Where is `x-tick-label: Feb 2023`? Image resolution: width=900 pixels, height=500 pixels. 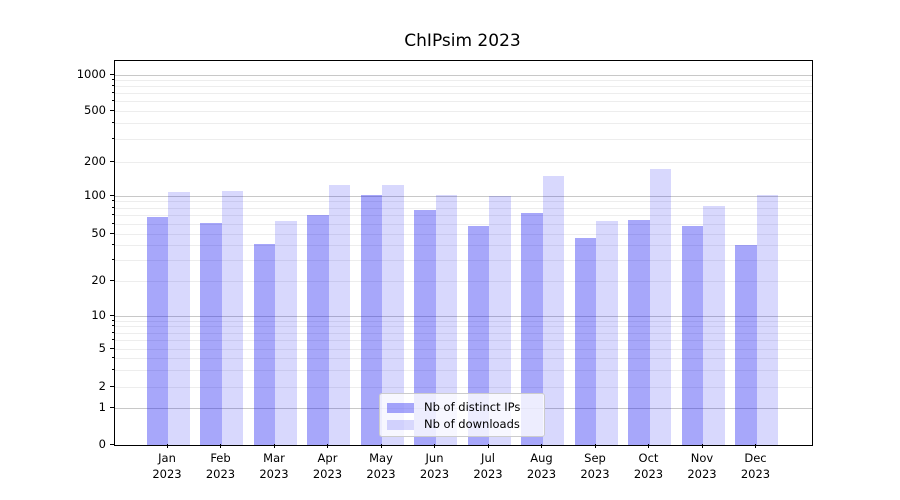 x-tick-label: Feb 2023 is located at coordinates (220, 466).